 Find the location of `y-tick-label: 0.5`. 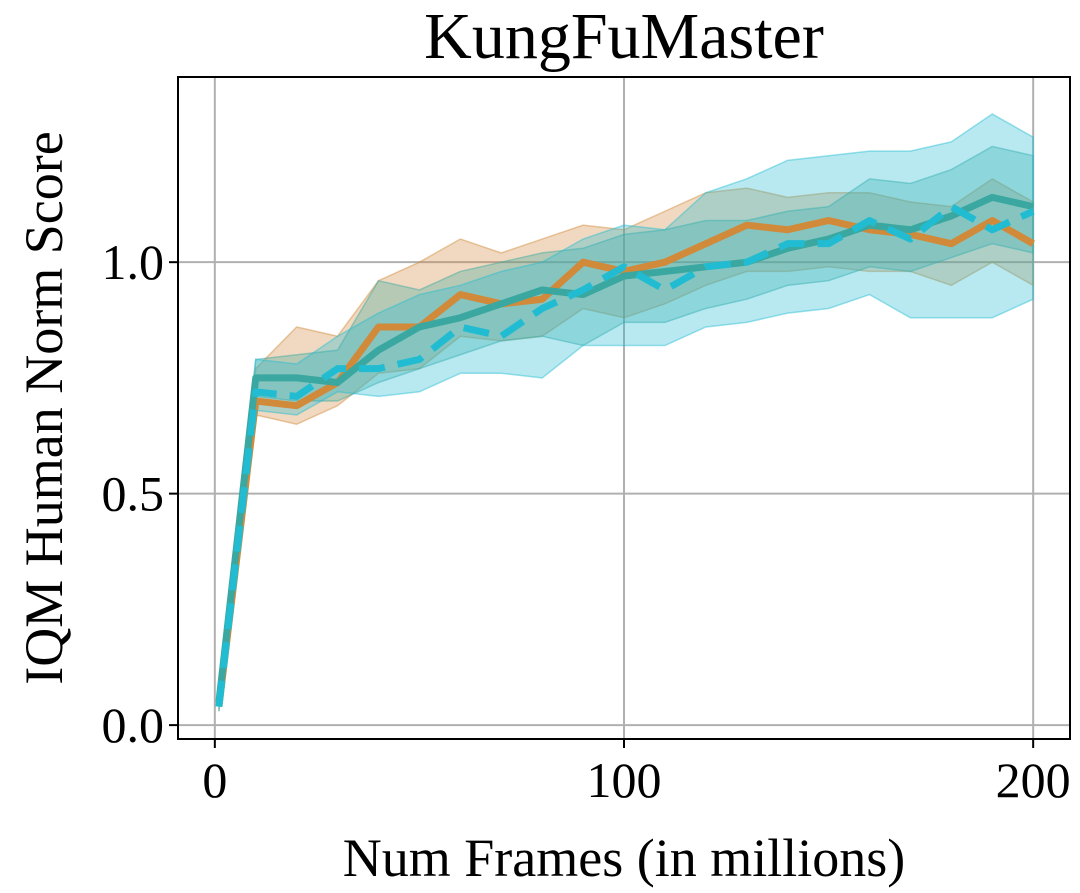

y-tick-label: 0.5 is located at coordinates (133, 494).